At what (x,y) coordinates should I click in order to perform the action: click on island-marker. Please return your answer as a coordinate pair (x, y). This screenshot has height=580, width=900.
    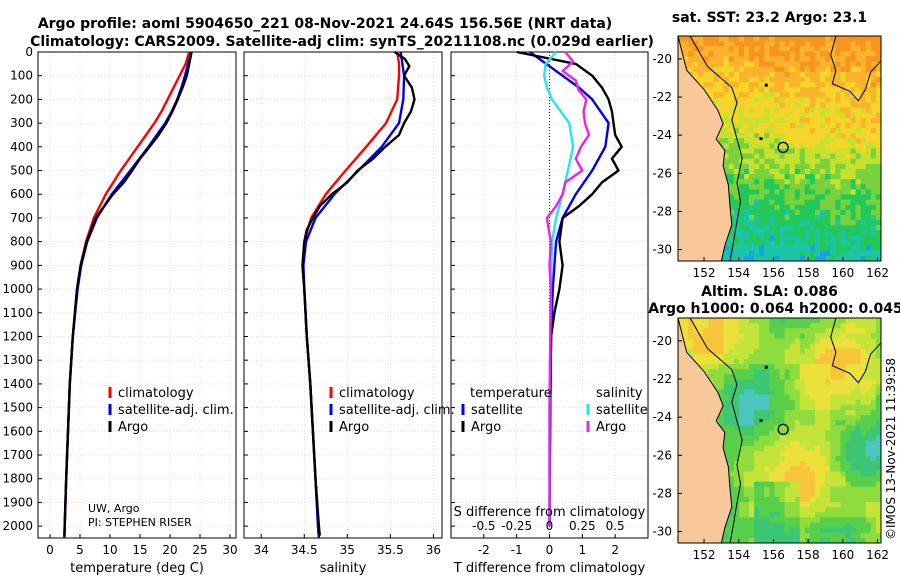
    Looking at the image, I should click on (761, 139).